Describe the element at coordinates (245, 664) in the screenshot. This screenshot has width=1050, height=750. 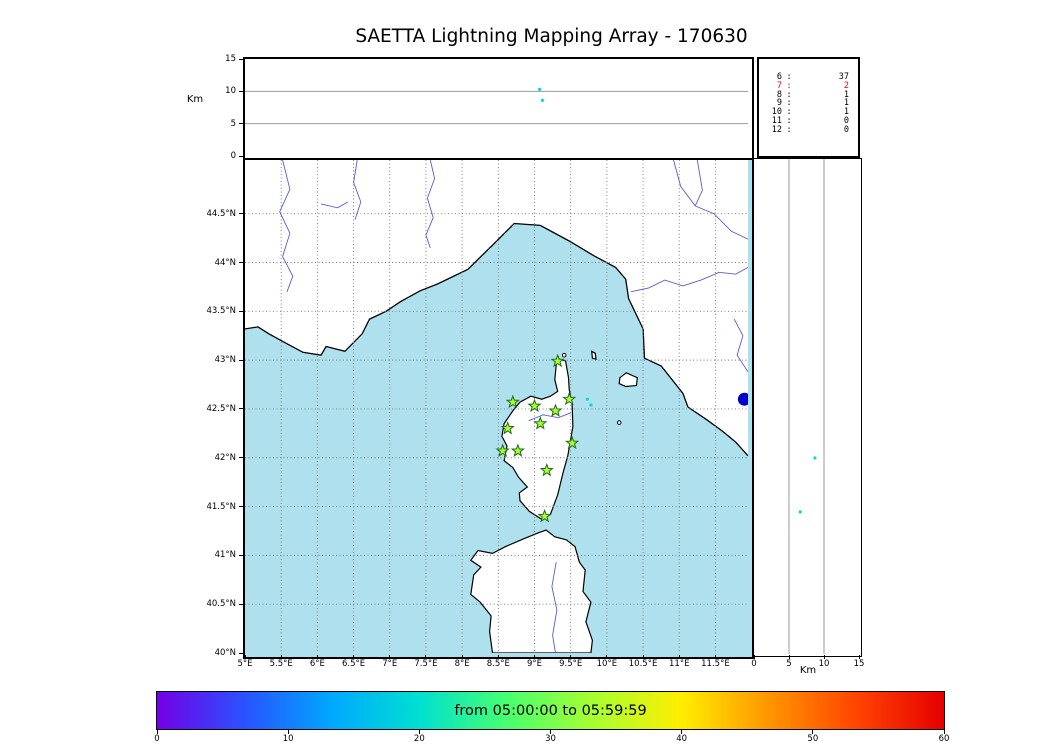
I see `lon-tick-label: 5°E` at that location.